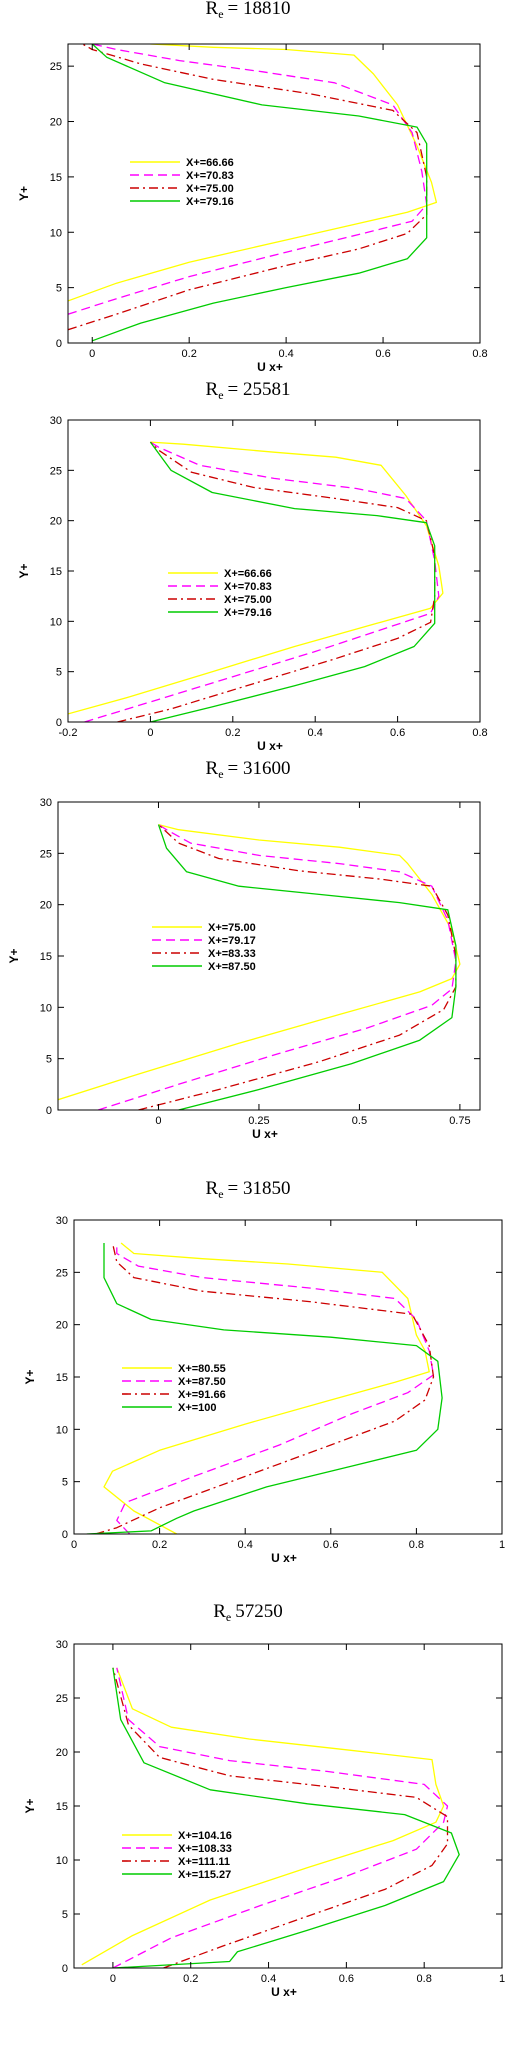  What do you see at coordinates (204, 947) in the screenshot?
I see `legend: X+=75.00X+=79.17X+=83.33X+=87.50` at bounding box center [204, 947].